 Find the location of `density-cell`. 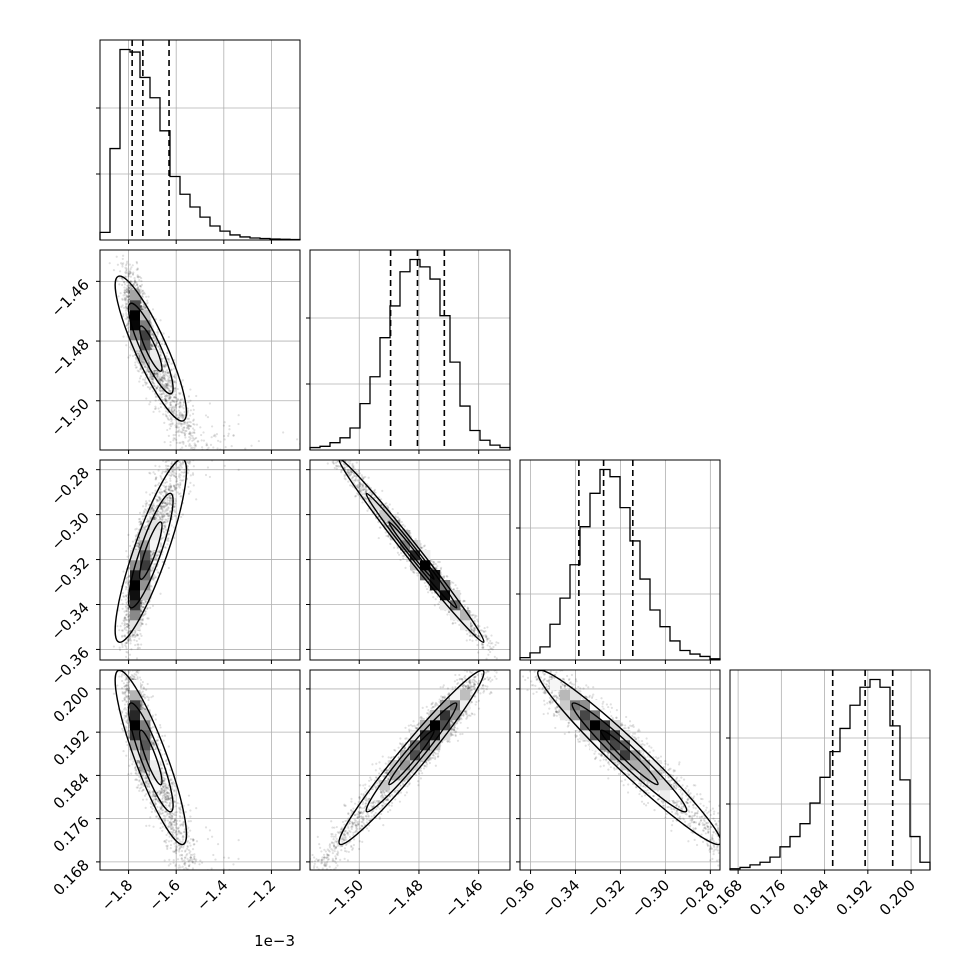

density-cell is located at coordinates (145, 355).